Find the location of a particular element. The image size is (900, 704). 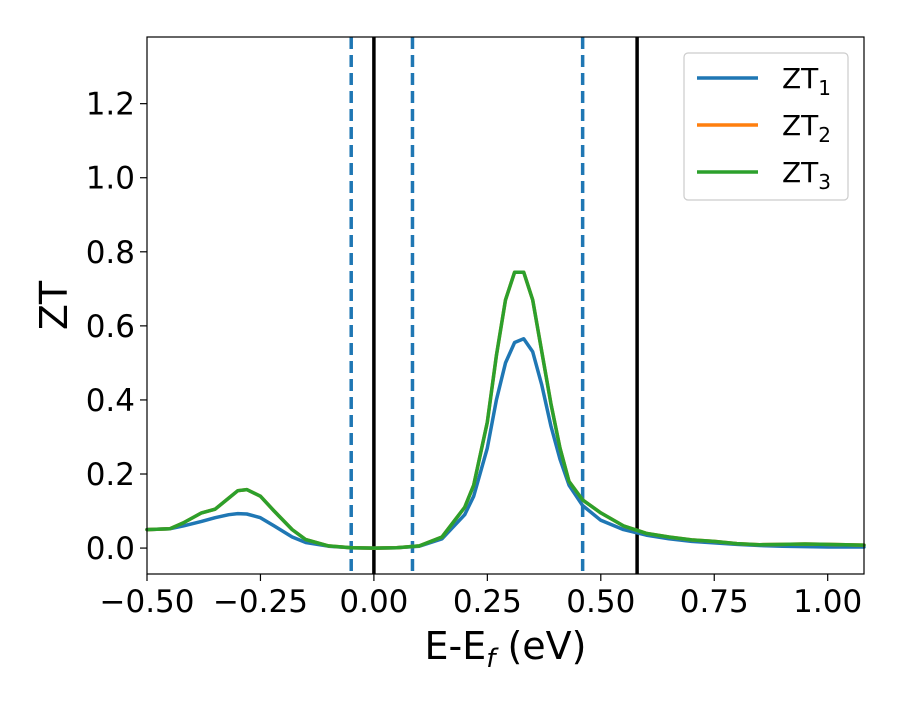

y-tick-label: 1.2 is located at coordinates (110, 105).